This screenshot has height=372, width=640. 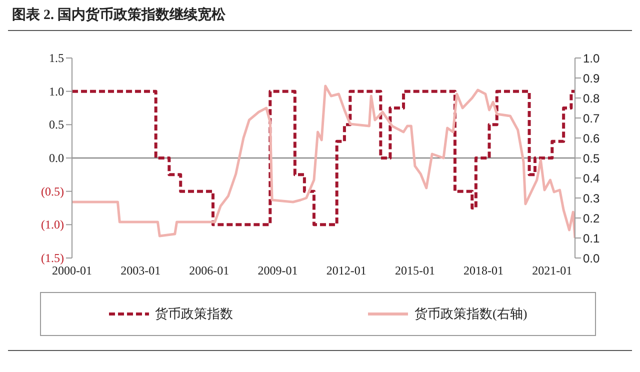 I want to click on y2-tick-label: 0.6, so click(x=591, y=138).